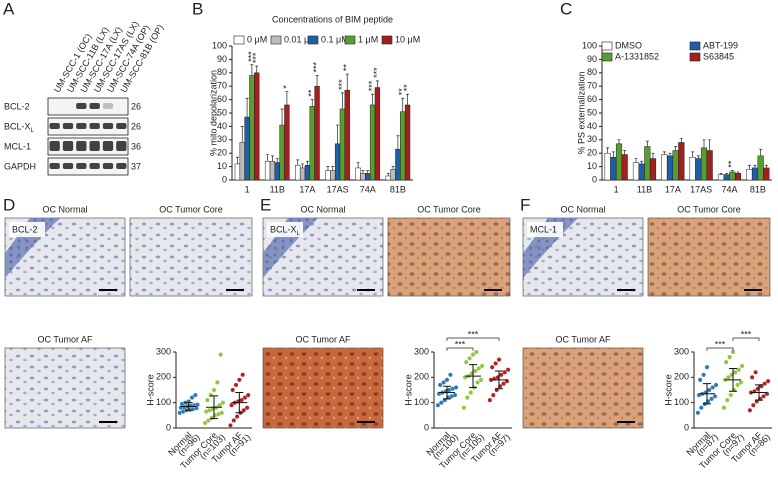 The image size is (778, 490). I want to click on y-tick-label: 50, so click(222, 112).